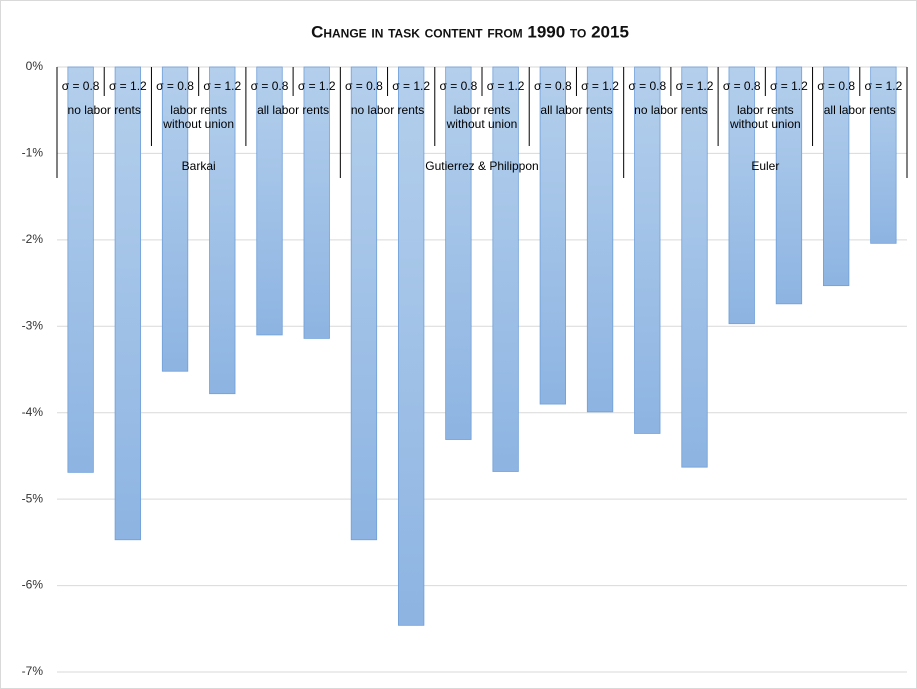  I want to click on supergroup-label: Gutierrez & Philippon, so click(481, 166).